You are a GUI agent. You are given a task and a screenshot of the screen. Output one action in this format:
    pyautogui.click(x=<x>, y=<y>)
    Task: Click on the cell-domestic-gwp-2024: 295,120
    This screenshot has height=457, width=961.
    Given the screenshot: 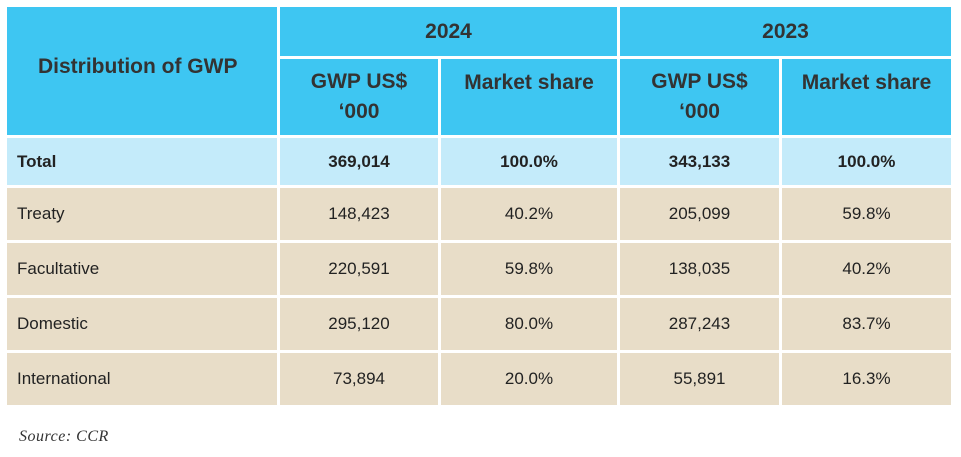 What is the action you would take?
    pyautogui.click(x=359, y=324)
    